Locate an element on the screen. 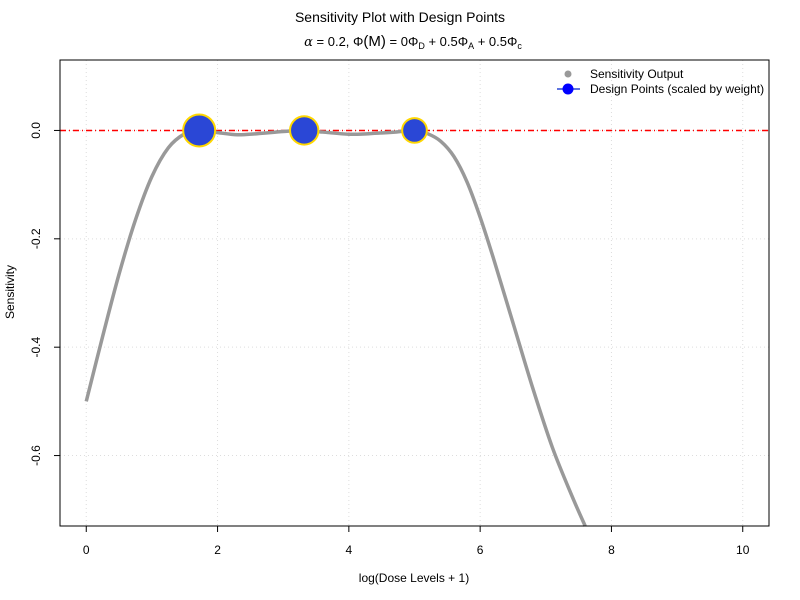 This screenshot has width=800, height=600. legend-label-sensitivity: Sensitivity Output is located at coordinates (637, 74).